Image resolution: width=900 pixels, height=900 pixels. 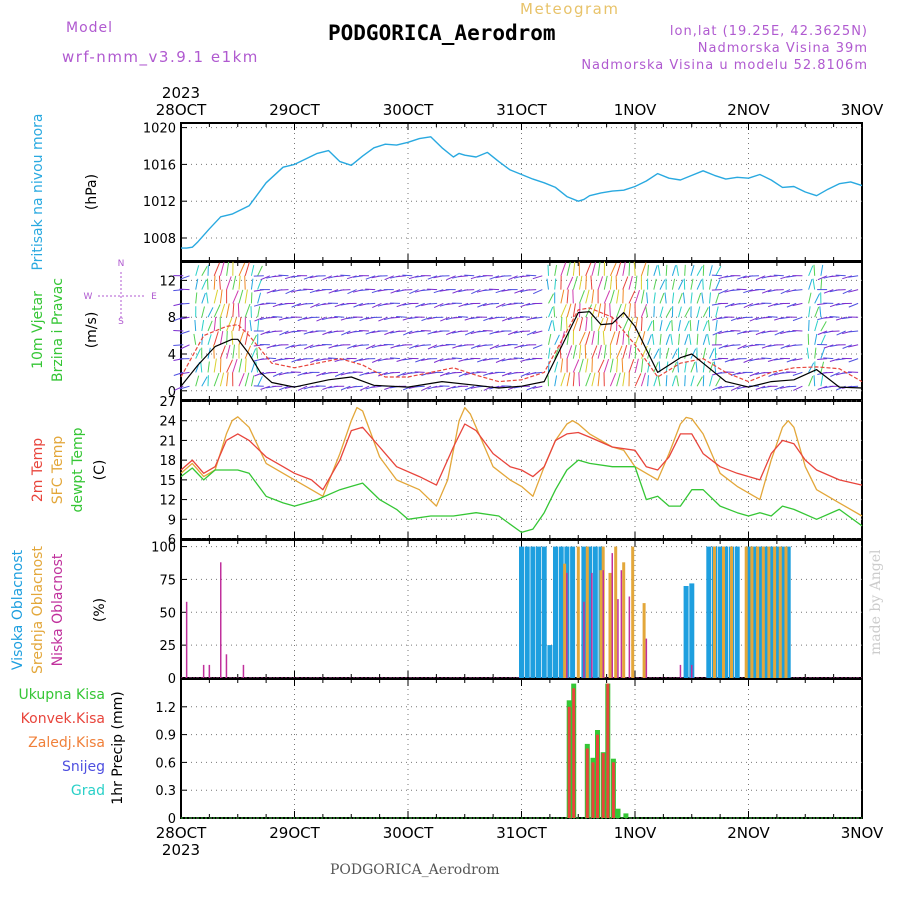 I want to click on y-tick-label: 21, so click(x=167, y=441).